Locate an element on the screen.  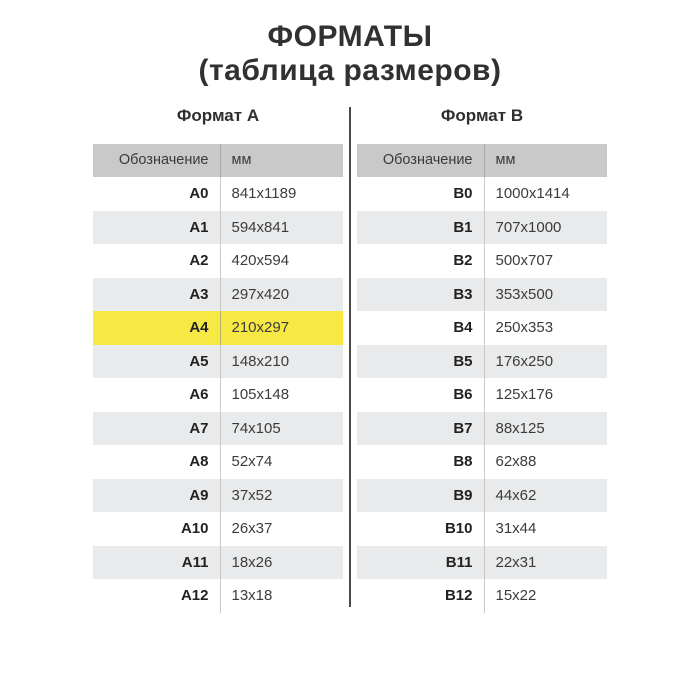
format-size-mm: 18x26 is located at coordinates (252, 562).